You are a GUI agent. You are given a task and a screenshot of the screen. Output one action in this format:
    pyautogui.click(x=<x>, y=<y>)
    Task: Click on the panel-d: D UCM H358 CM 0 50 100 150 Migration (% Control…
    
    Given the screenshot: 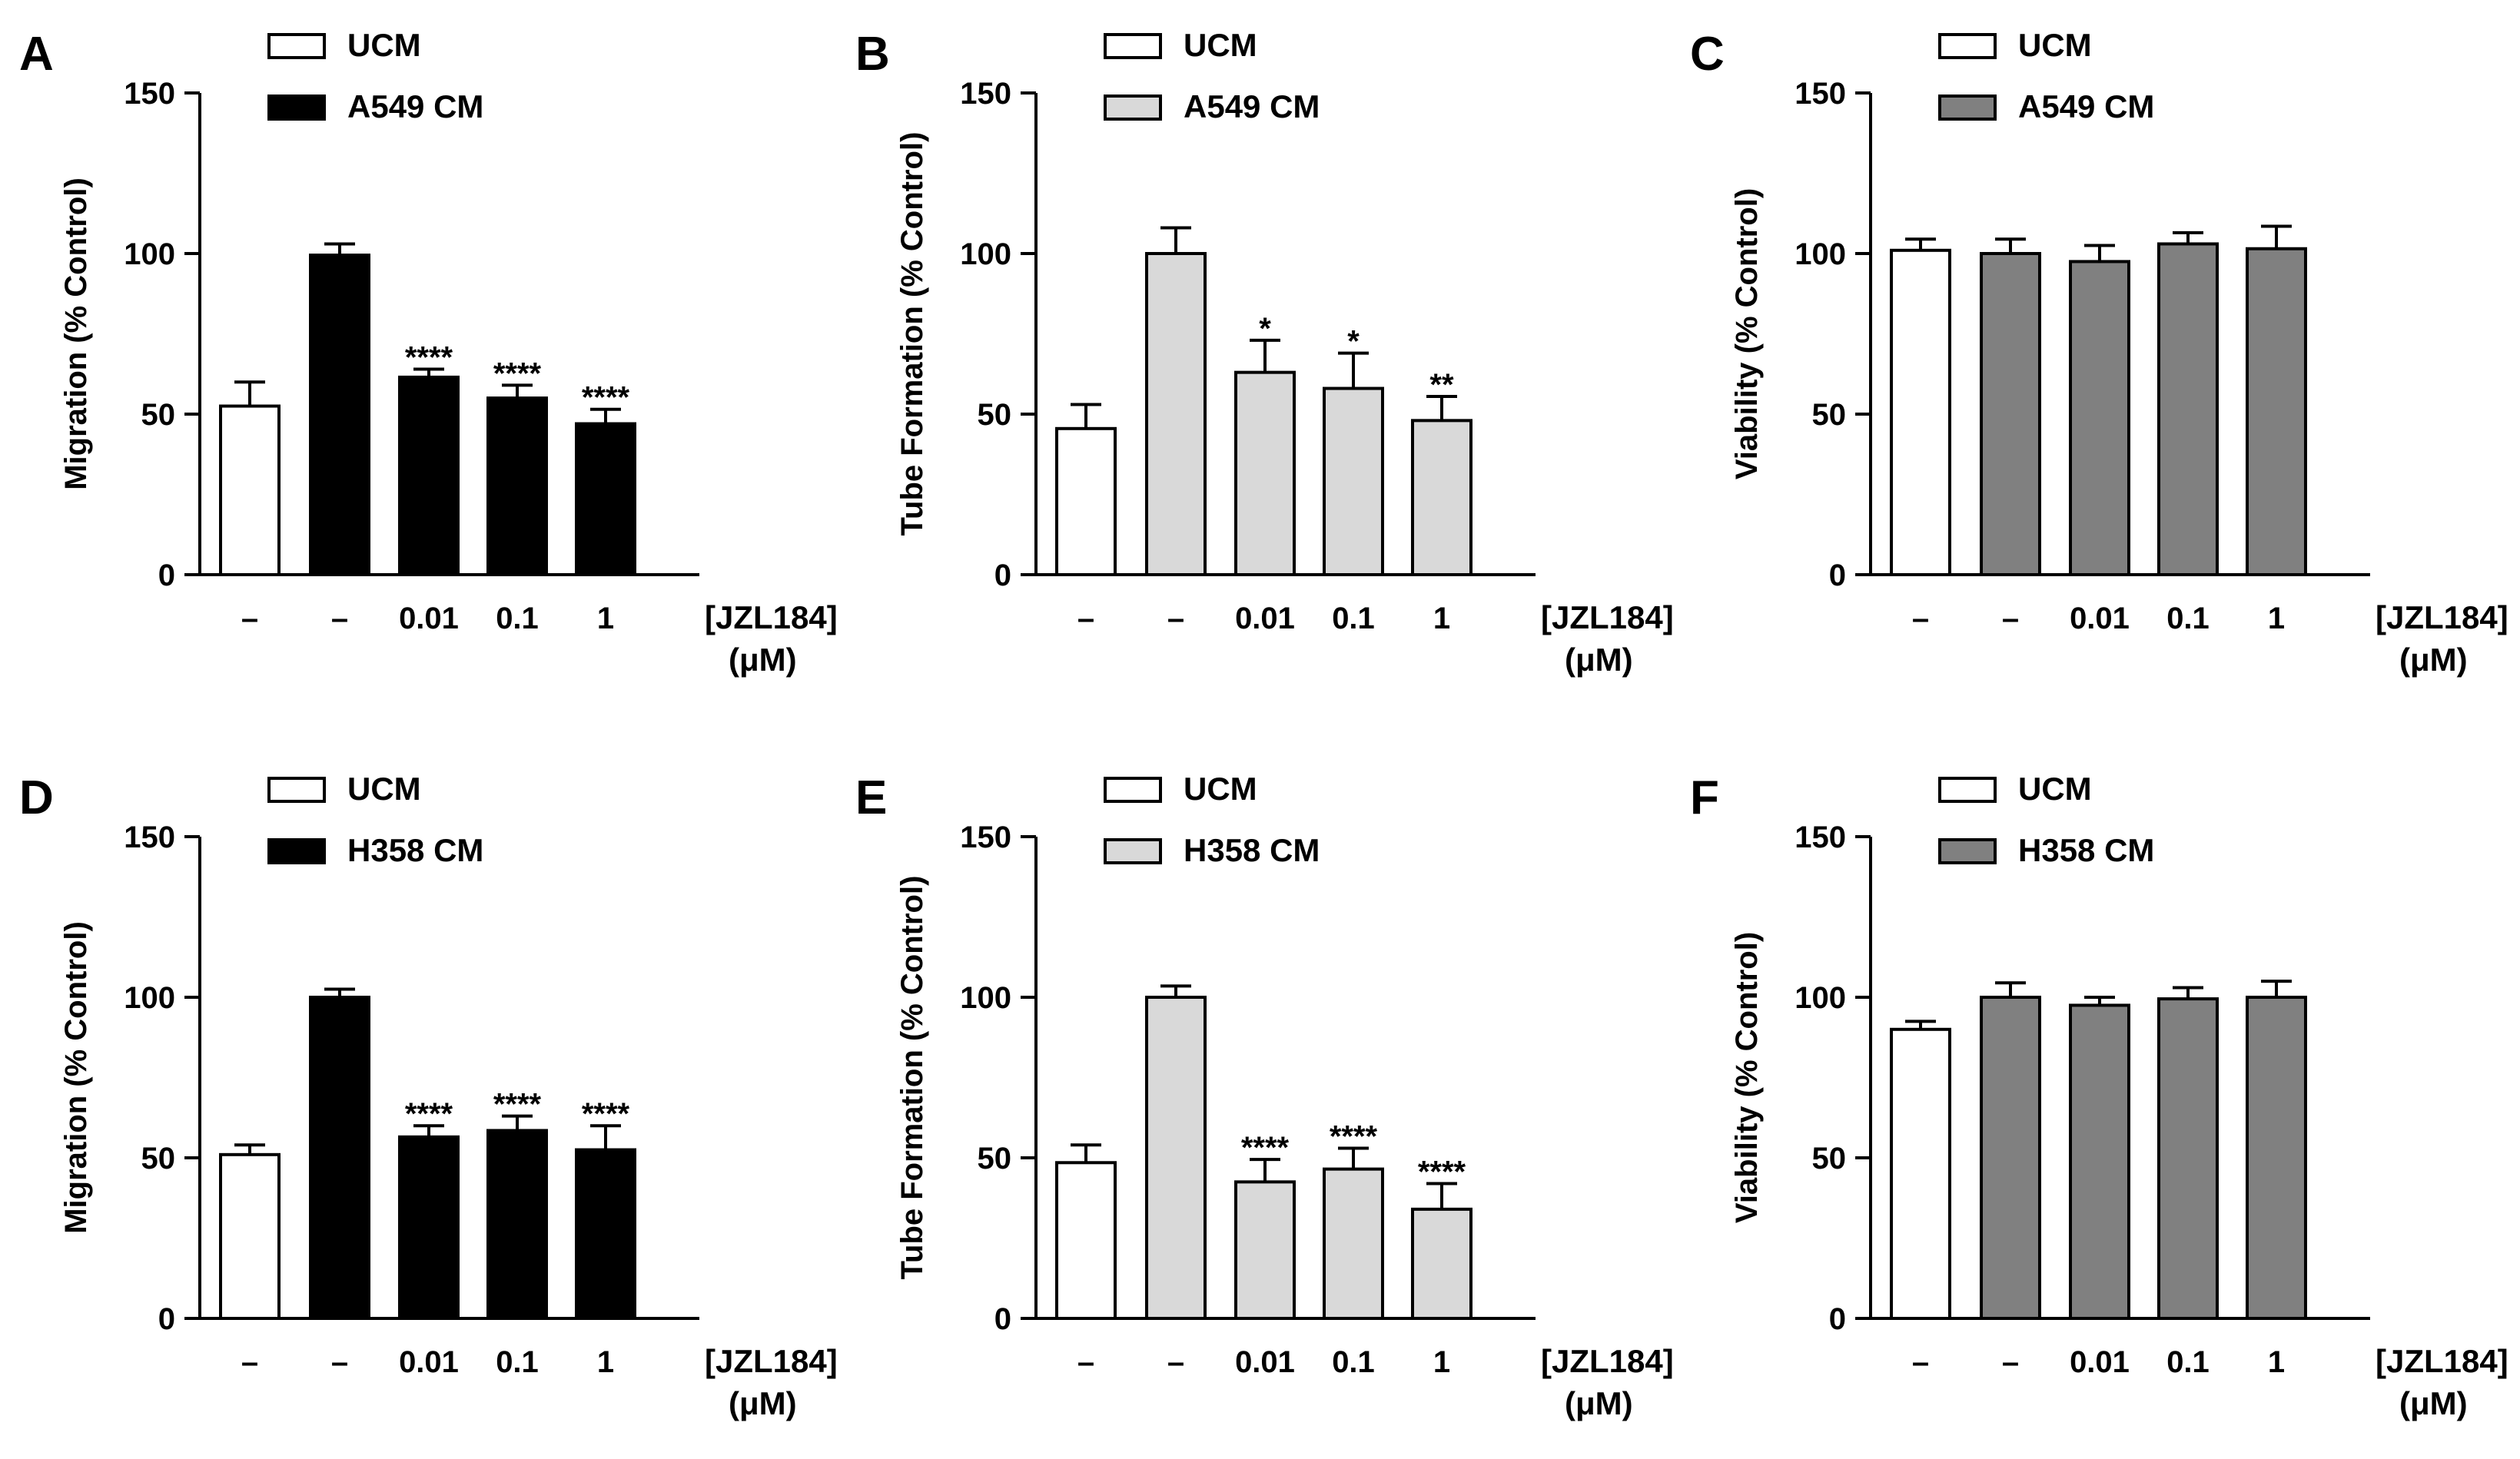 What is the action you would take?
    pyautogui.click(x=429, y=1096)
    